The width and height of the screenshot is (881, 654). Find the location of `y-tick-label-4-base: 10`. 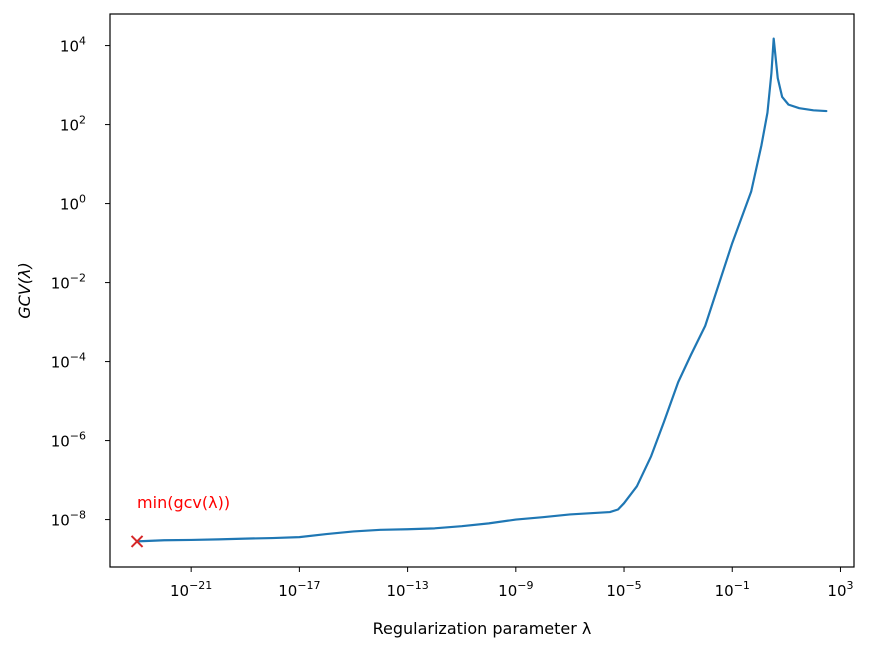

y-tick-label-4-base: 10 is located at coordinates (69, 205).